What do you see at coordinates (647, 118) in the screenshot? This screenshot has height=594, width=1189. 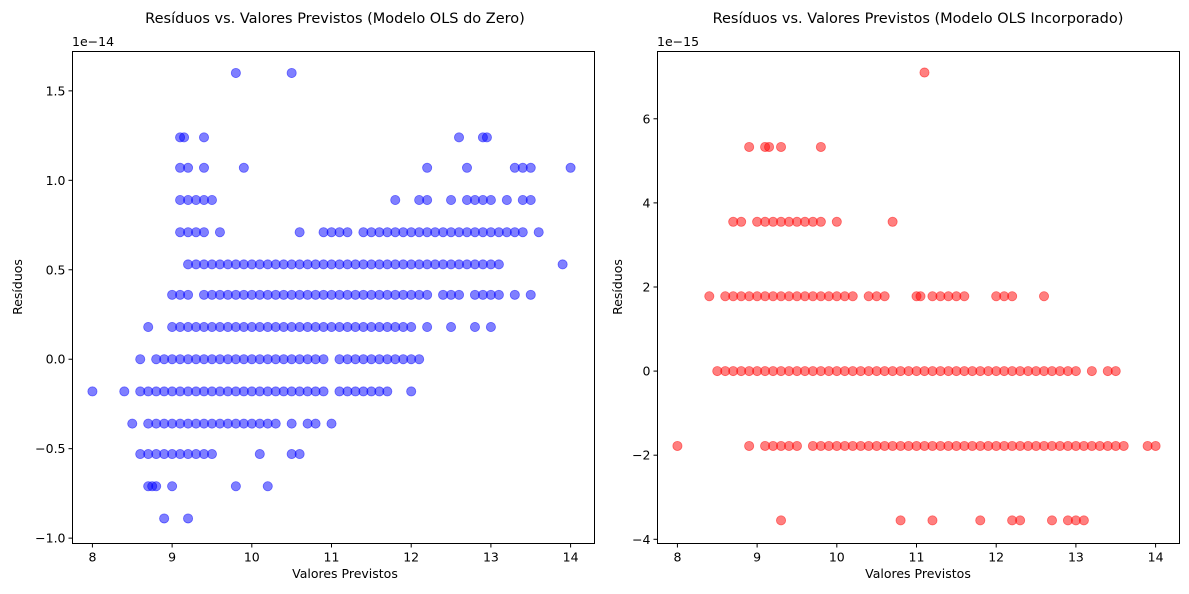 I see `y-tick-label: 6` at bounding box center [647, 118].